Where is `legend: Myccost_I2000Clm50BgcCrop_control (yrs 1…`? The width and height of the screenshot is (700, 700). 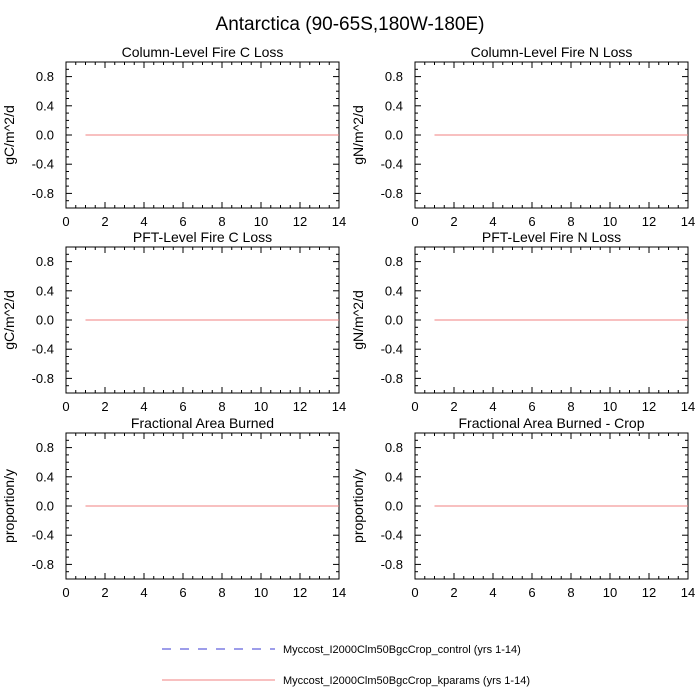 legend: Myccost_I2000Clm50BgcCrop_control (yrs 1… is located at coordinates (346, 665).